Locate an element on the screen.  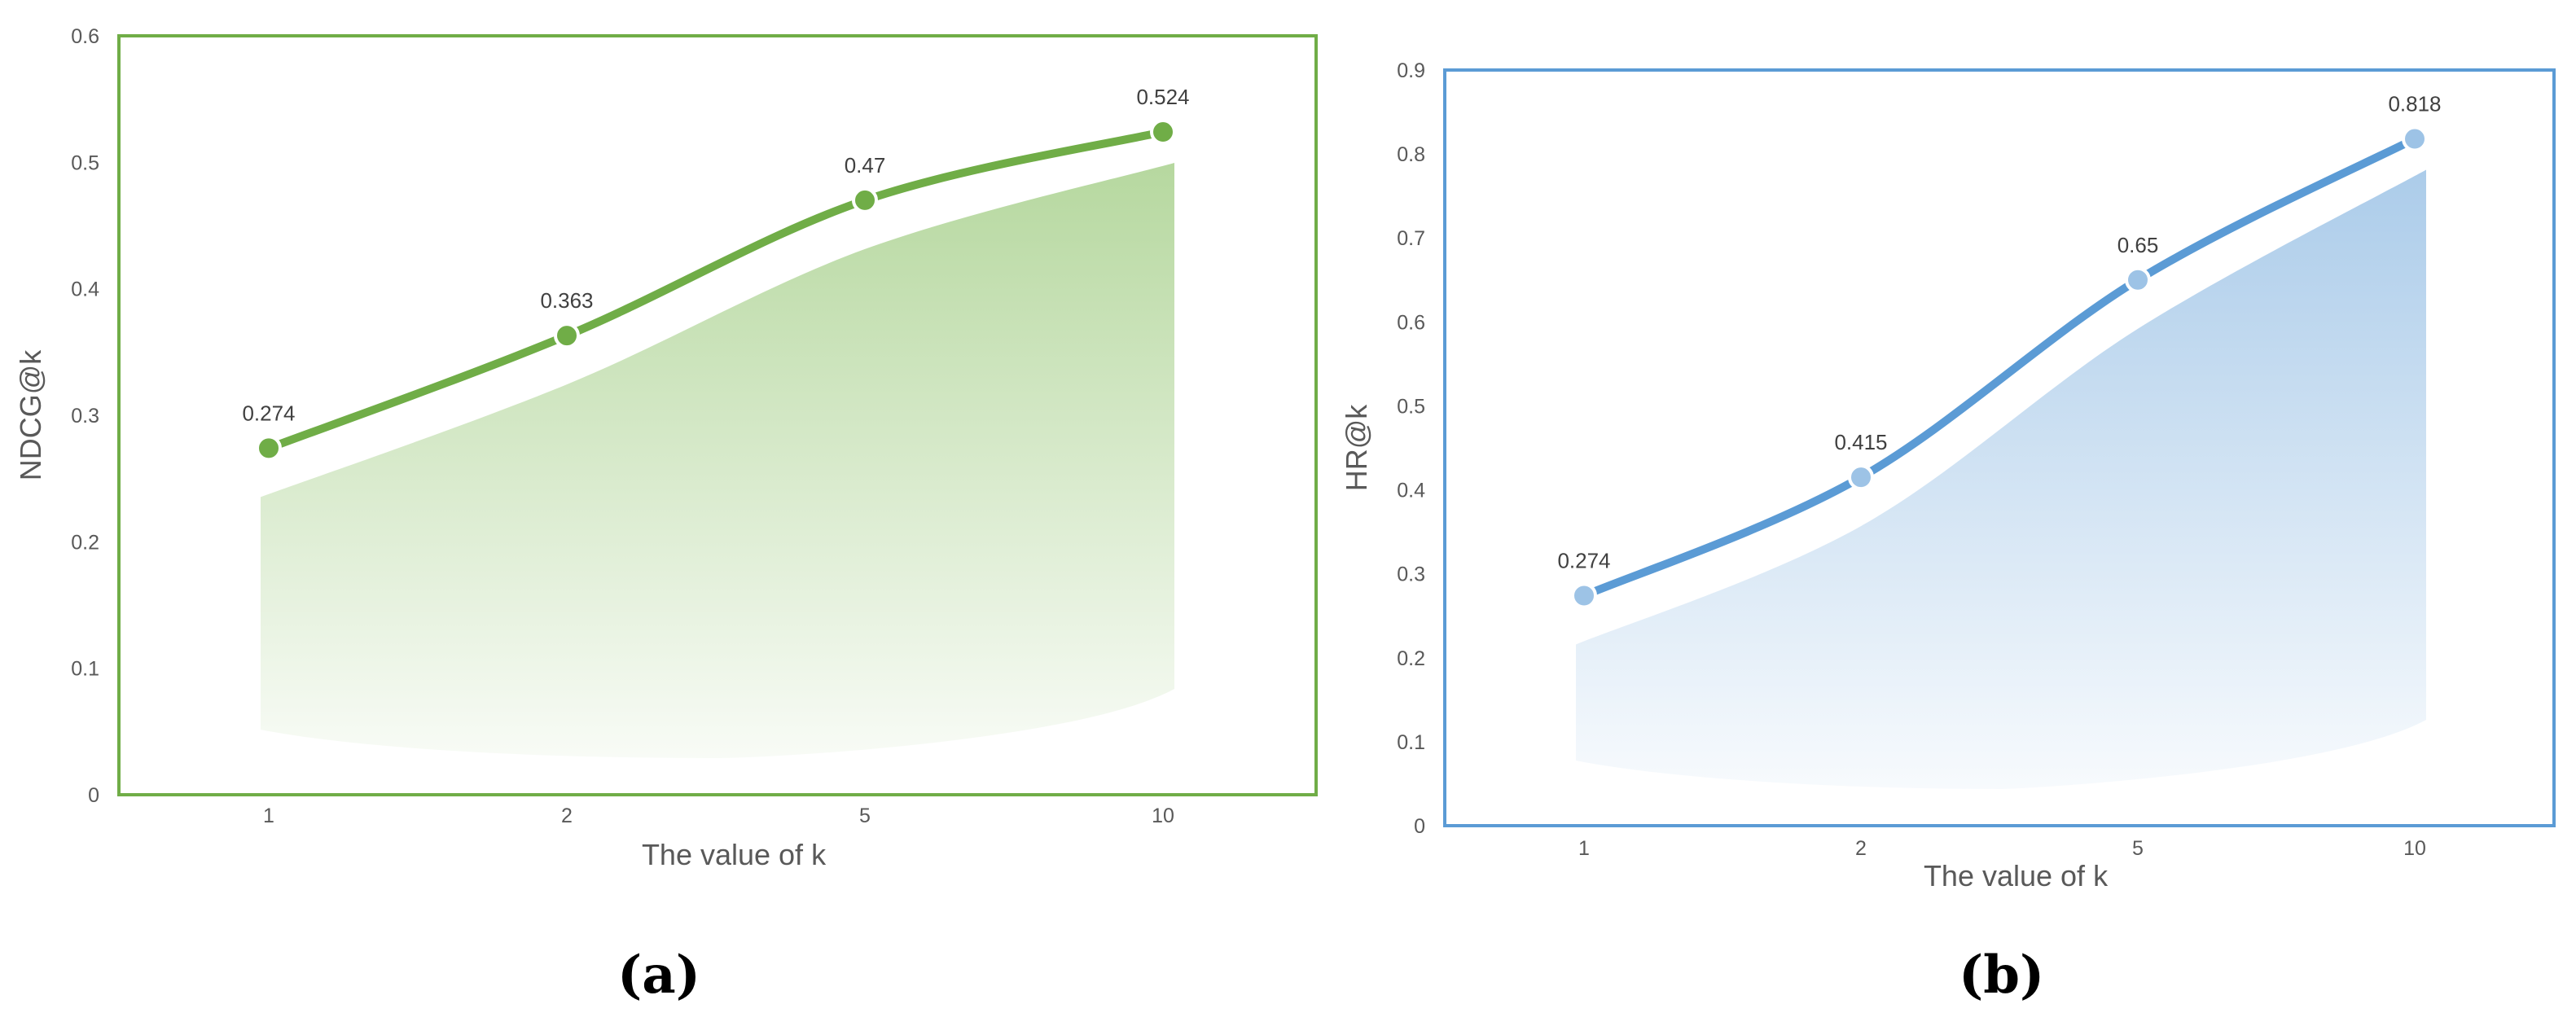
data-label: 0.47 is located at coordinates (866, 165).